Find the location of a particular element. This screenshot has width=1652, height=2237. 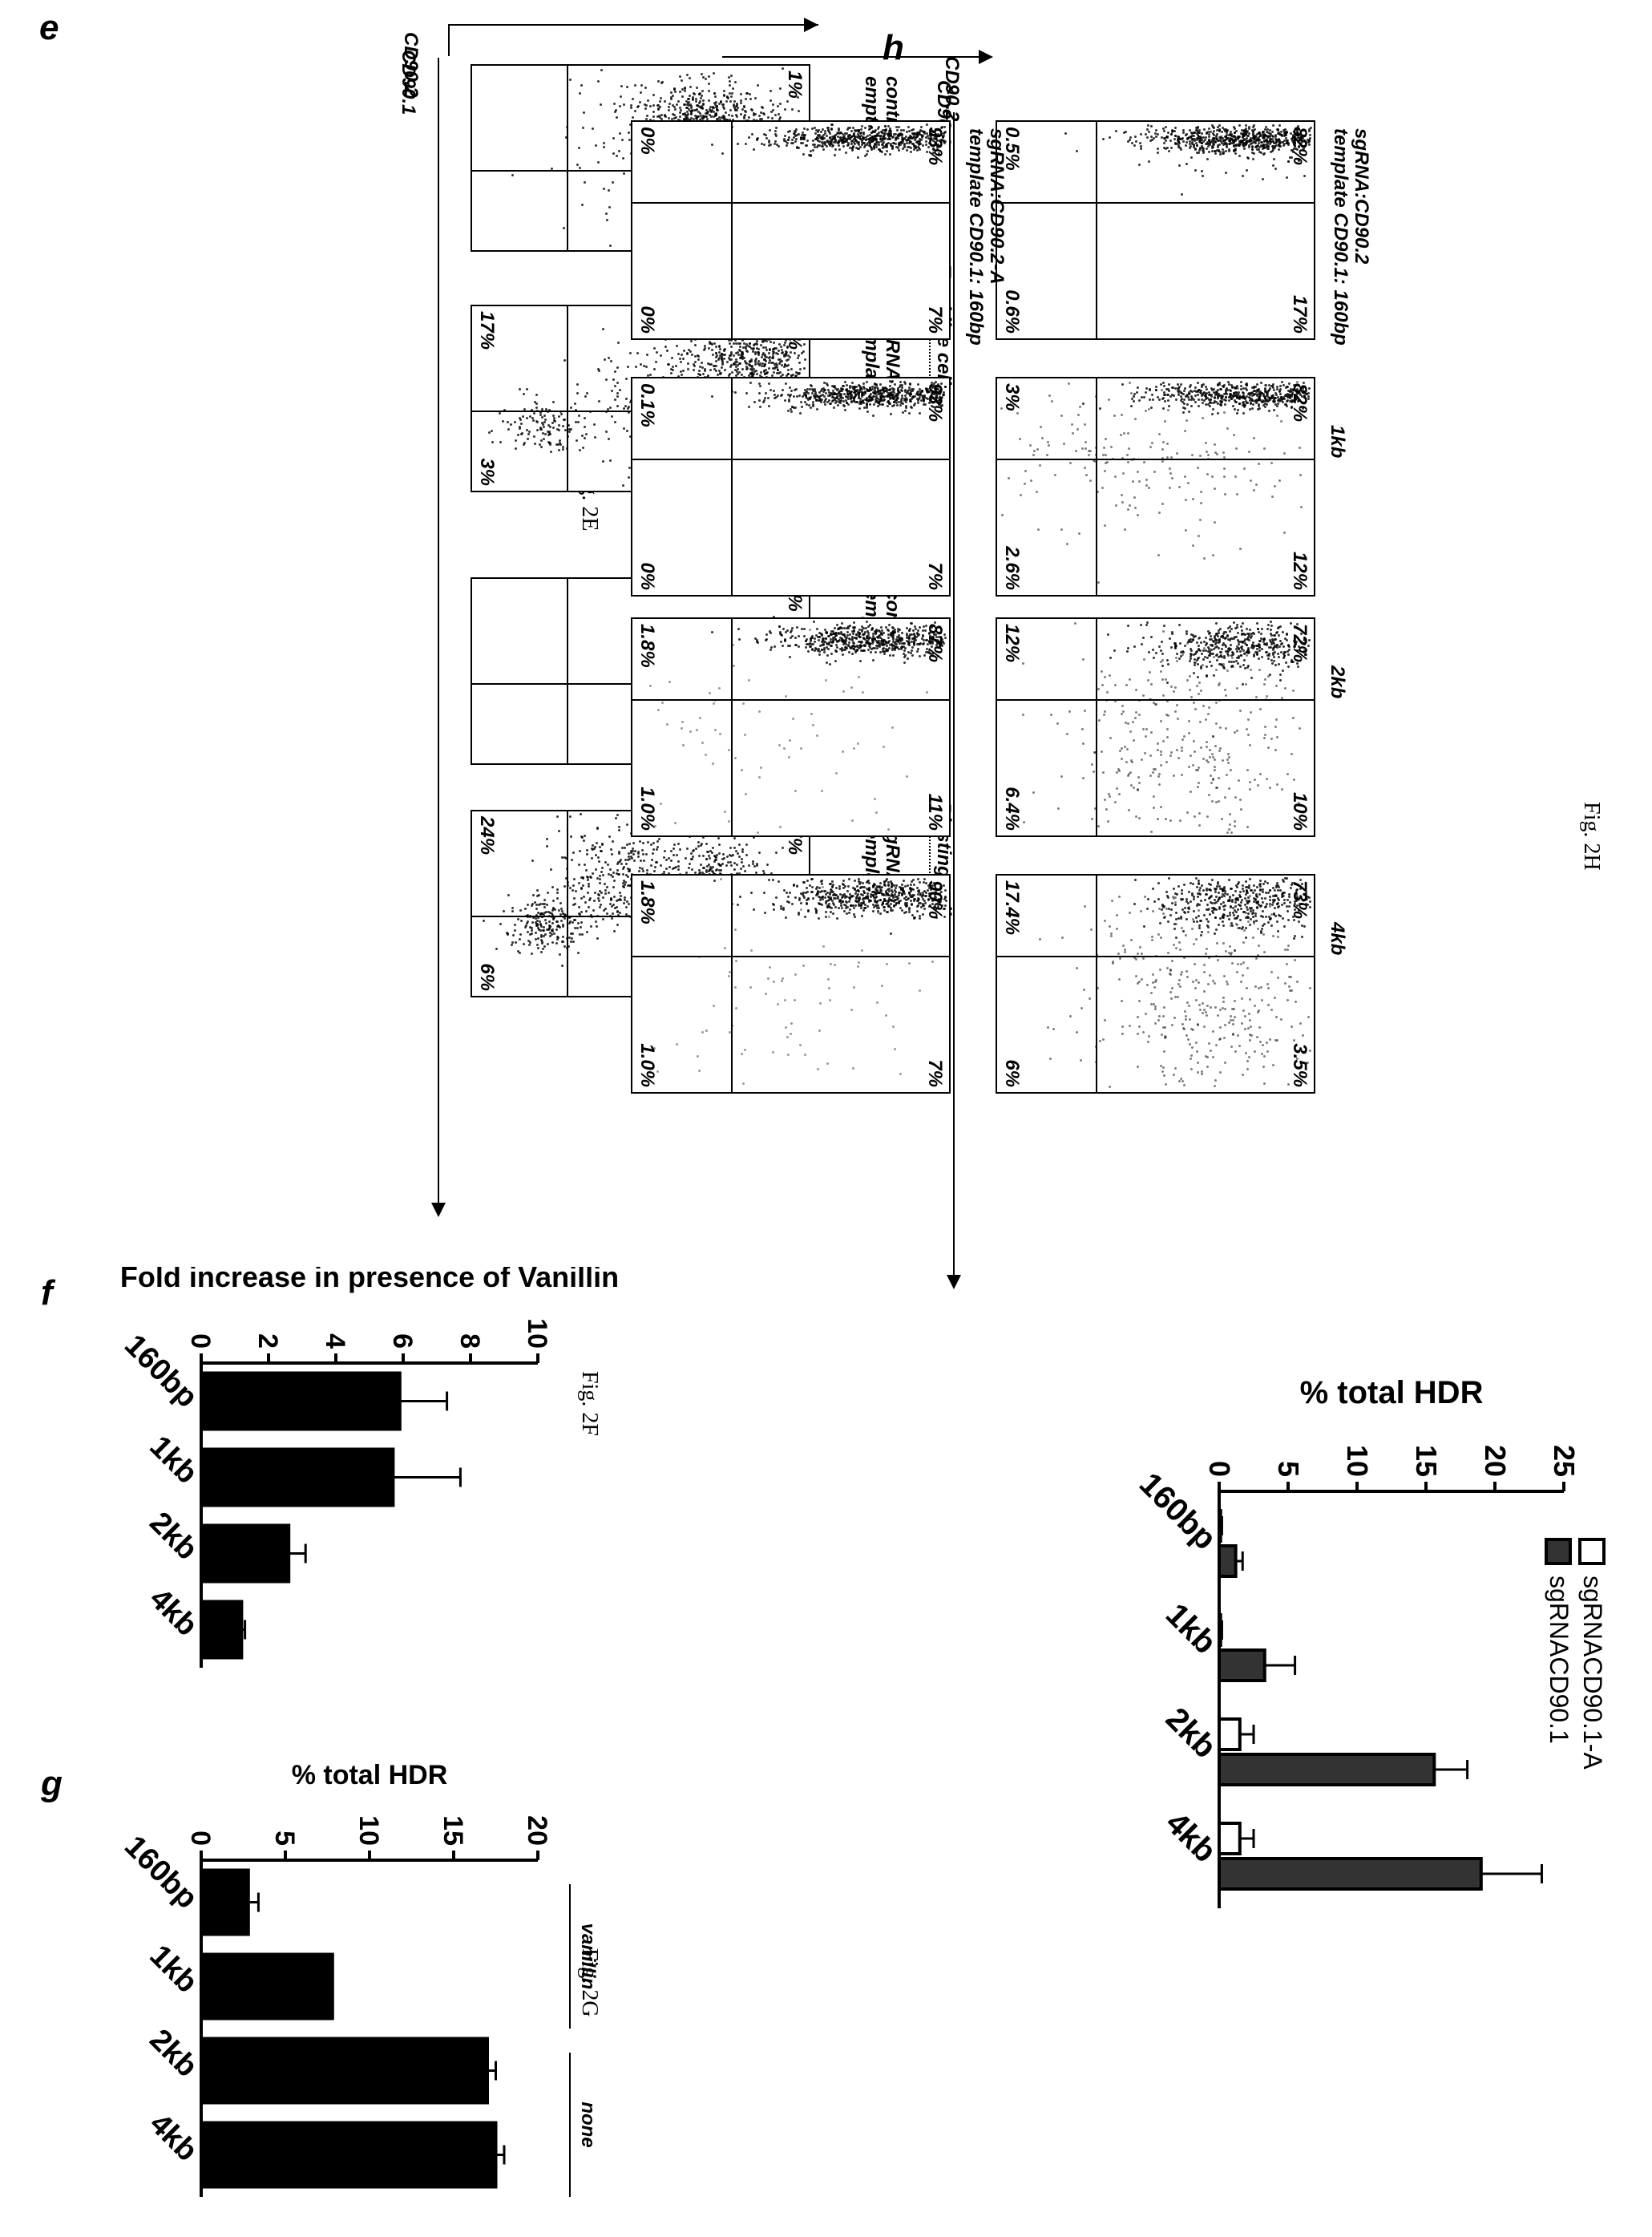

axis-x-arrowhead-e is located at coordinates (811, 25).